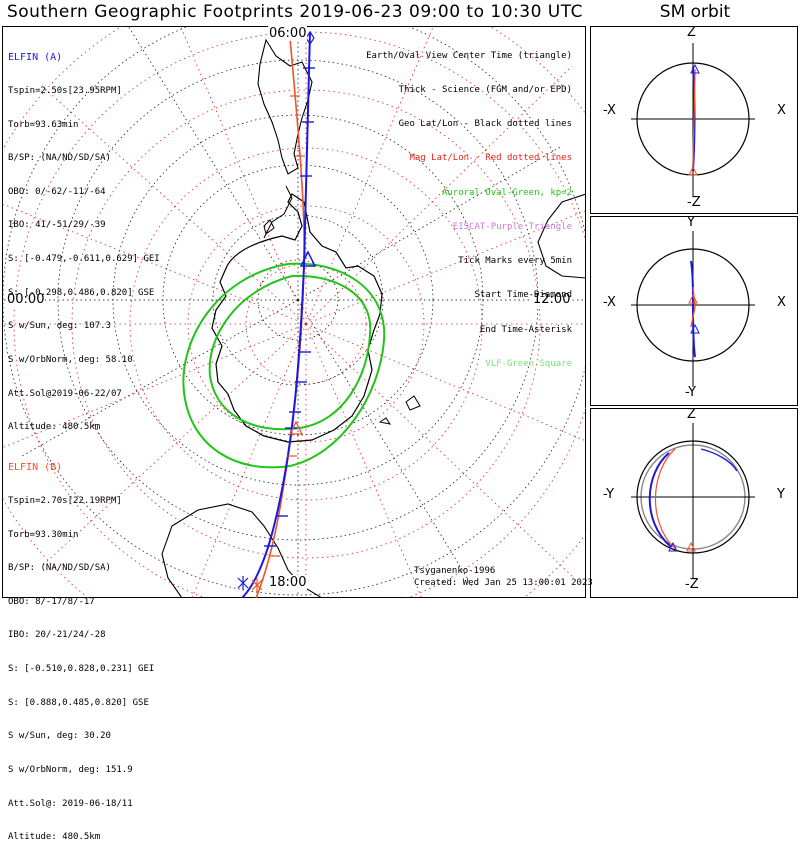 This screenshot has height=855, width=800. I want to click on elfin-a-line: B/SP: (NA/ND/SD/SA), so click(59, 158).